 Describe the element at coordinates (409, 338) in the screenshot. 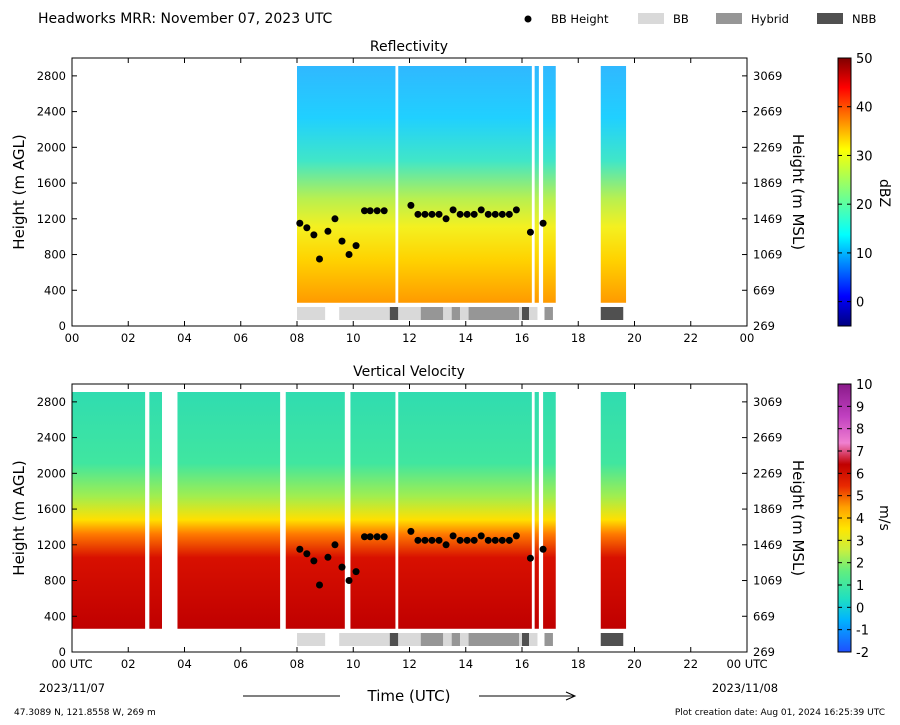

I see `x-tick-label: 12` at that location.